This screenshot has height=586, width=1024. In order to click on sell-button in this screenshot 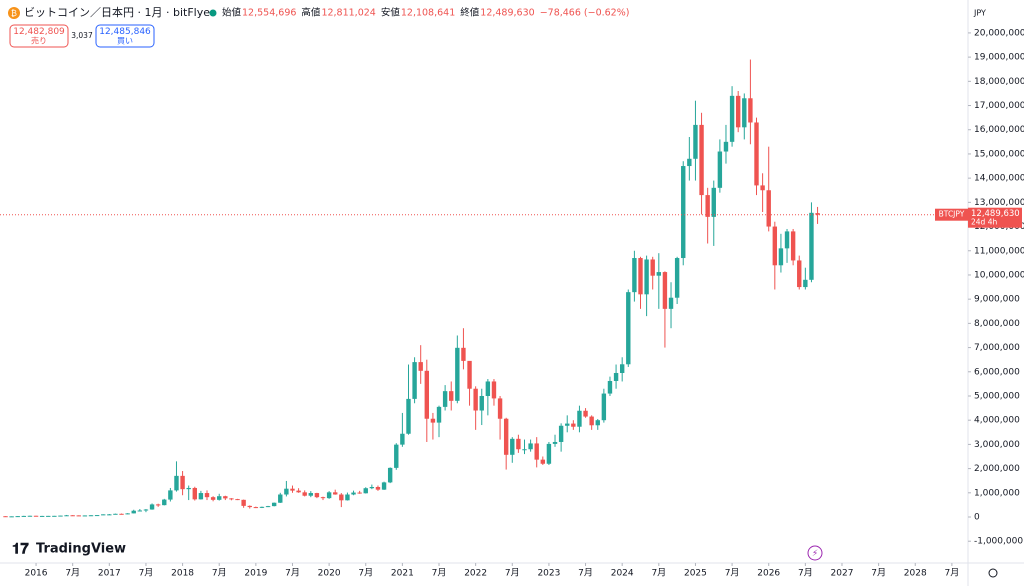, I will do `click(39, 36)`.